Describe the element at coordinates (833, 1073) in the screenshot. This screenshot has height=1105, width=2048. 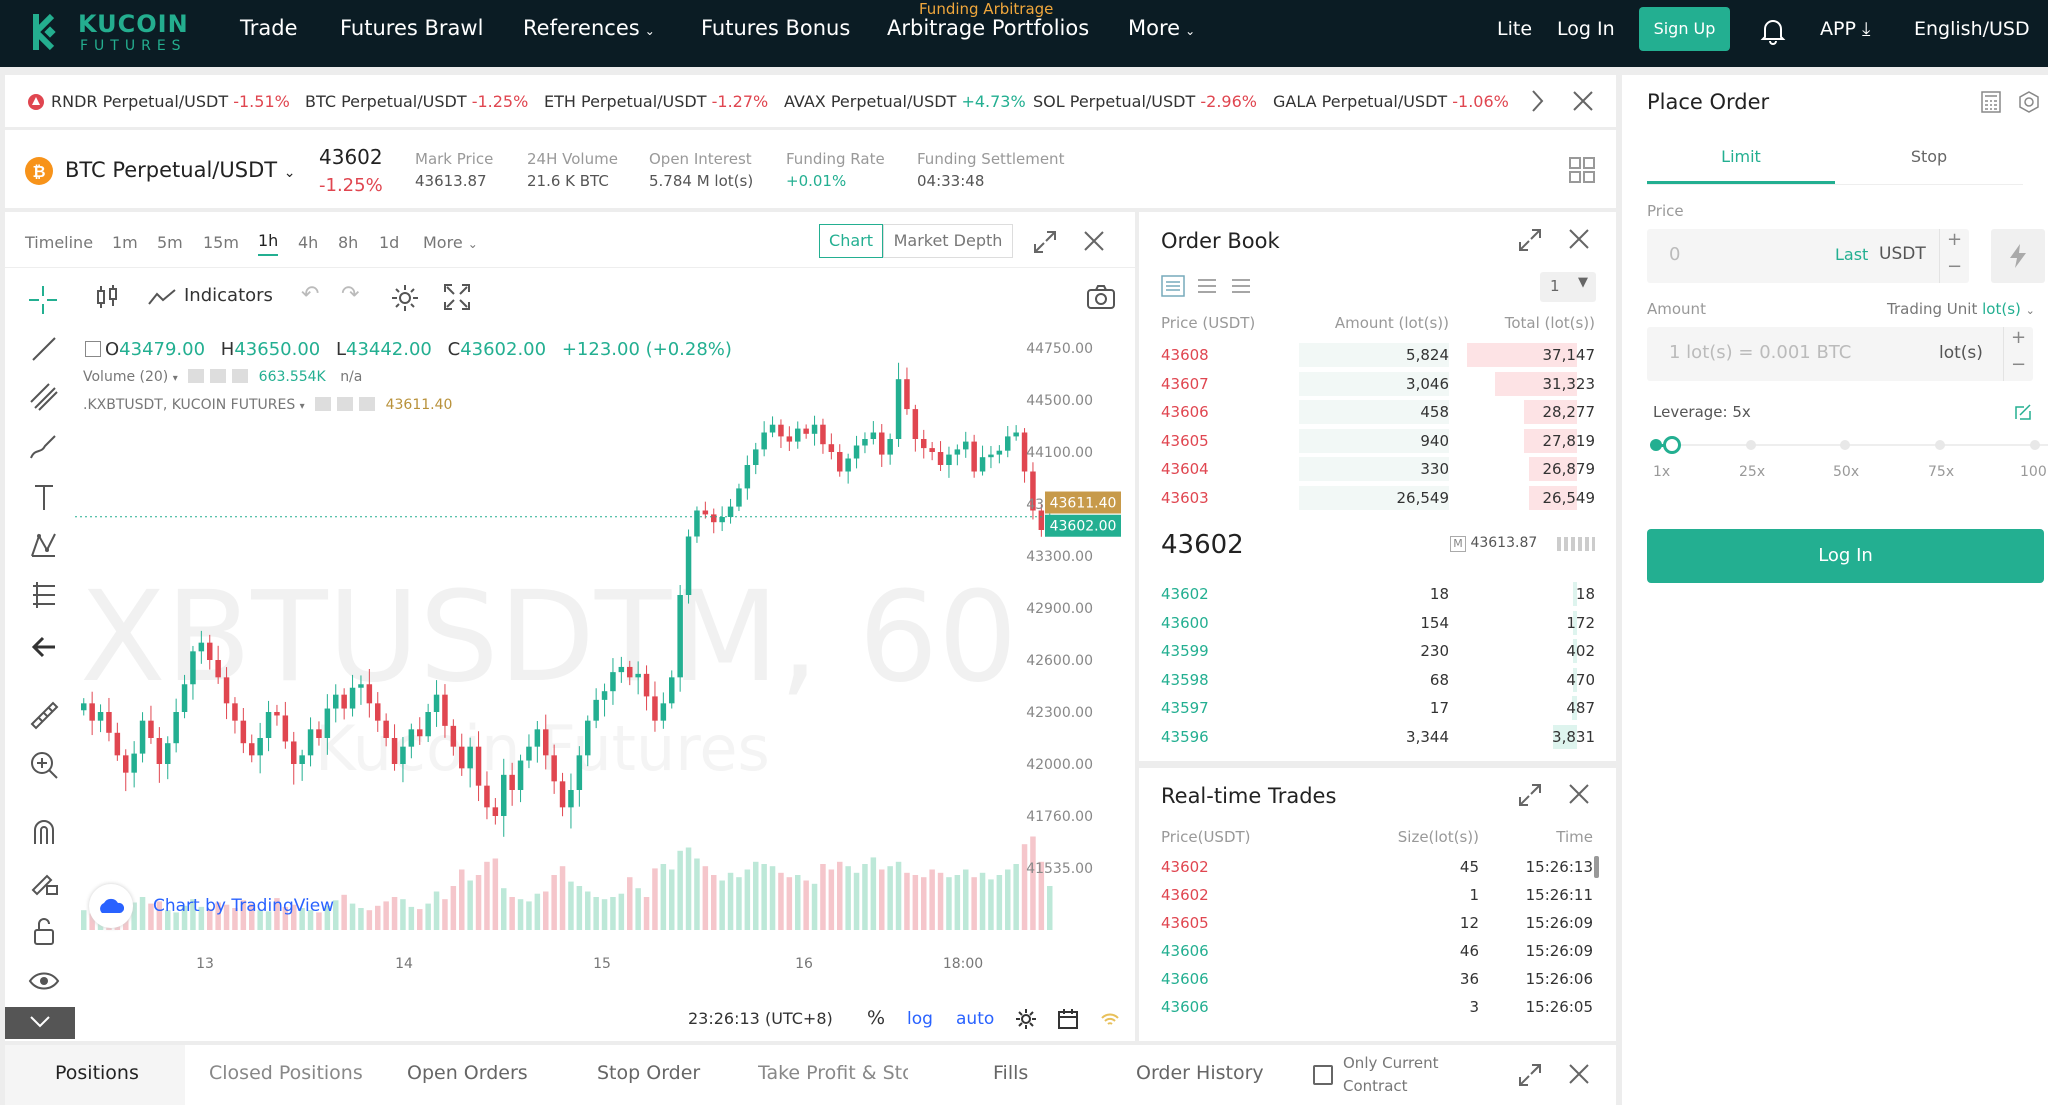
I see `tab-take-profit: Take Profit & Stop` at that location.